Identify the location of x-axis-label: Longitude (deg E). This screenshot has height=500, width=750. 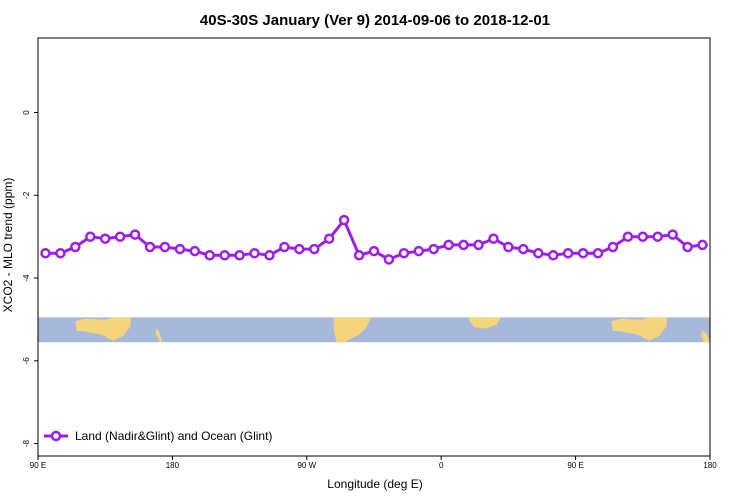
(374, 484).